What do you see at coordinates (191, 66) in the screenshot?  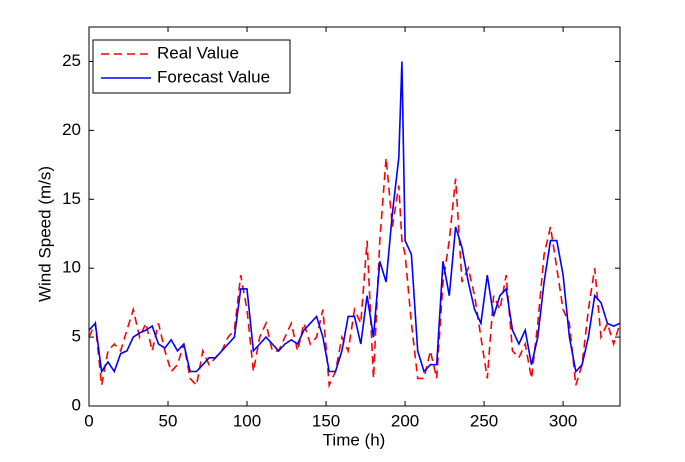 I see `legend-box` at bounding box center [191, 66].